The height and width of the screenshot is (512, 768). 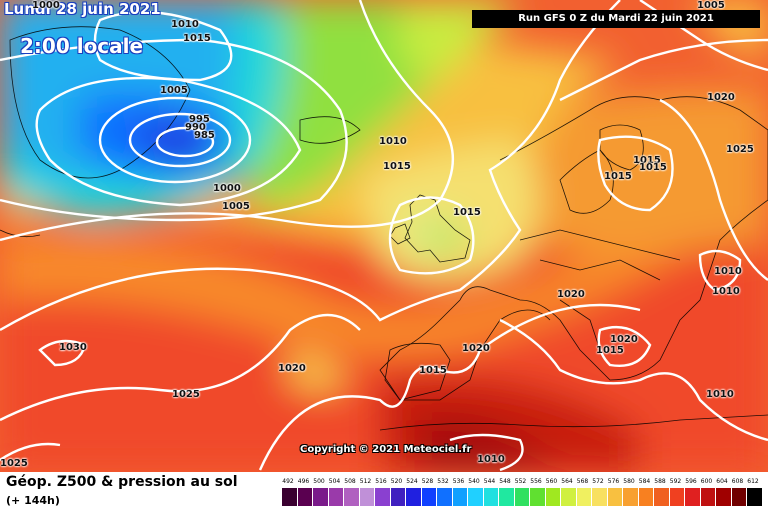 I want to click on legend-label: 572, so click(x=598, y=481).